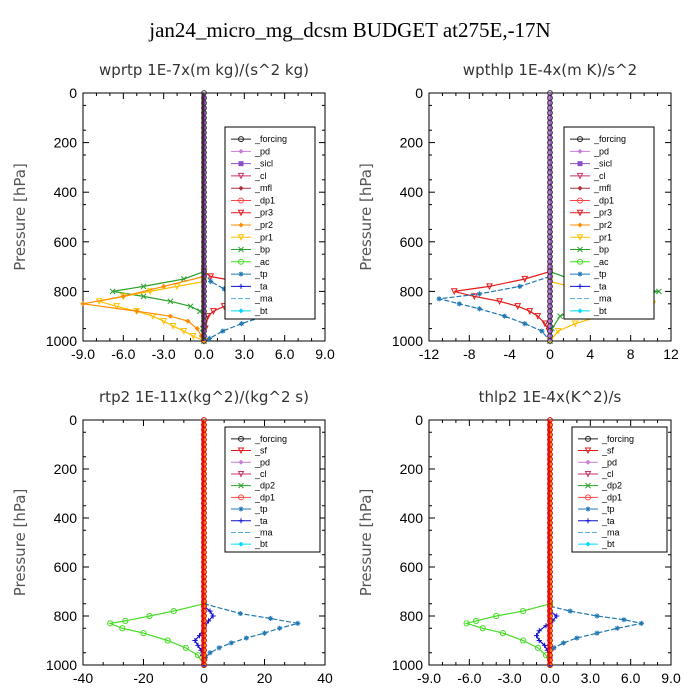 This screenshot has height=700, width=700. I want to click on legend-item: _pr2, so click(591, 225).